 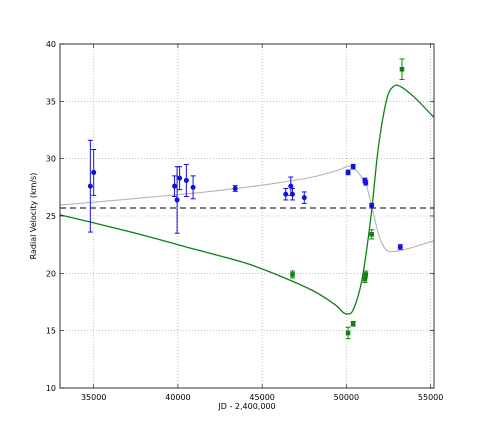 What do you see at coordinates (51, 159) in the screenshot?
I see `y-tick-label: 30` at bounding box center [51, 159].